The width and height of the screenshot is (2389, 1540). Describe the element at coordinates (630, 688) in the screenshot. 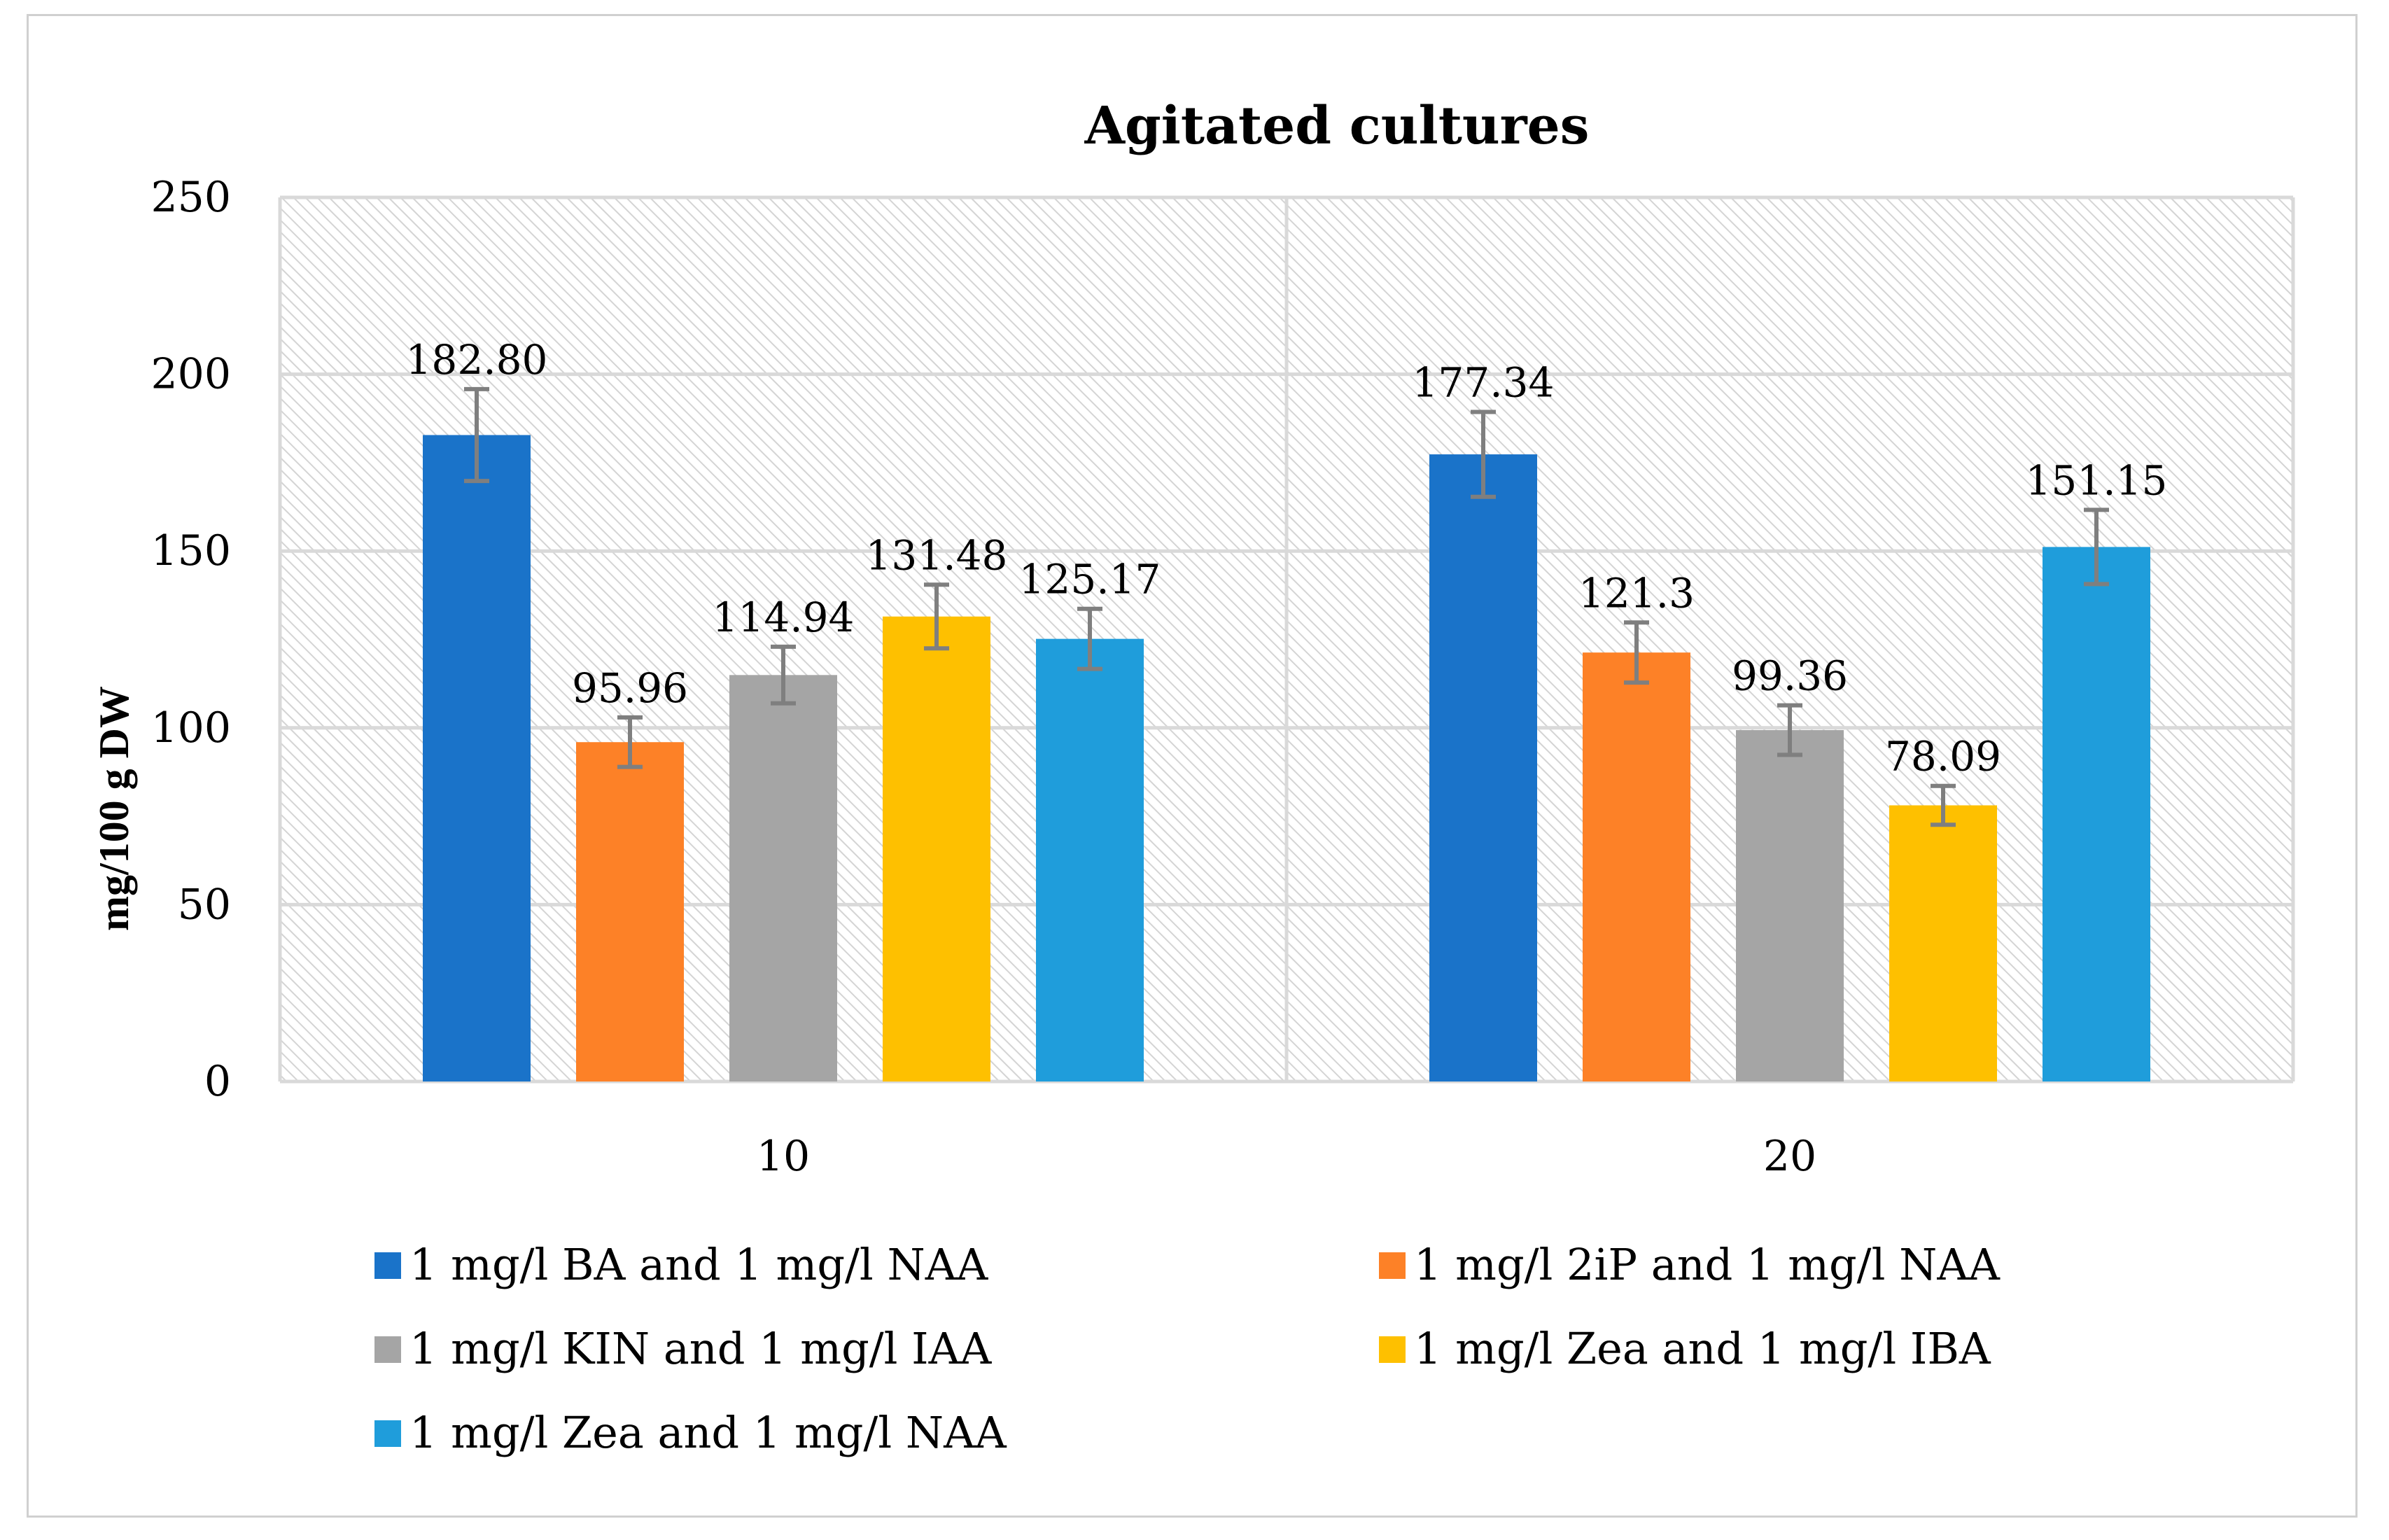

I see `data-label: 95.96` at that location.